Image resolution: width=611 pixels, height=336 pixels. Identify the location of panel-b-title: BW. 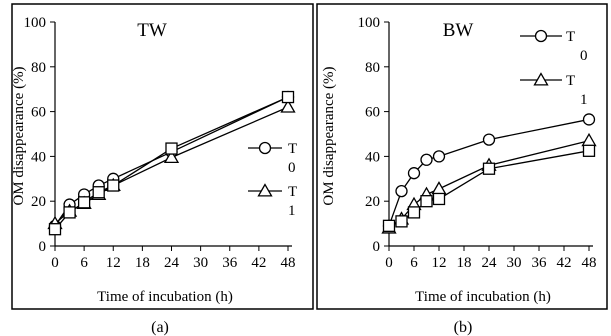
(458, 30).